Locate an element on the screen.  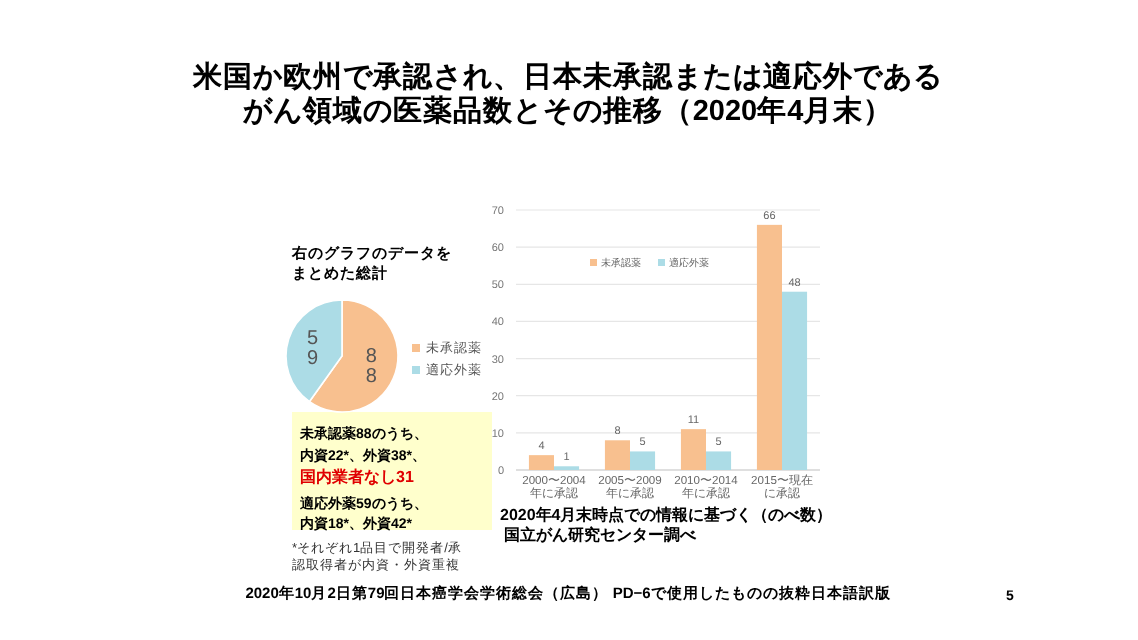
text: 国内業者なし31 is located at coordinates (357, 477).